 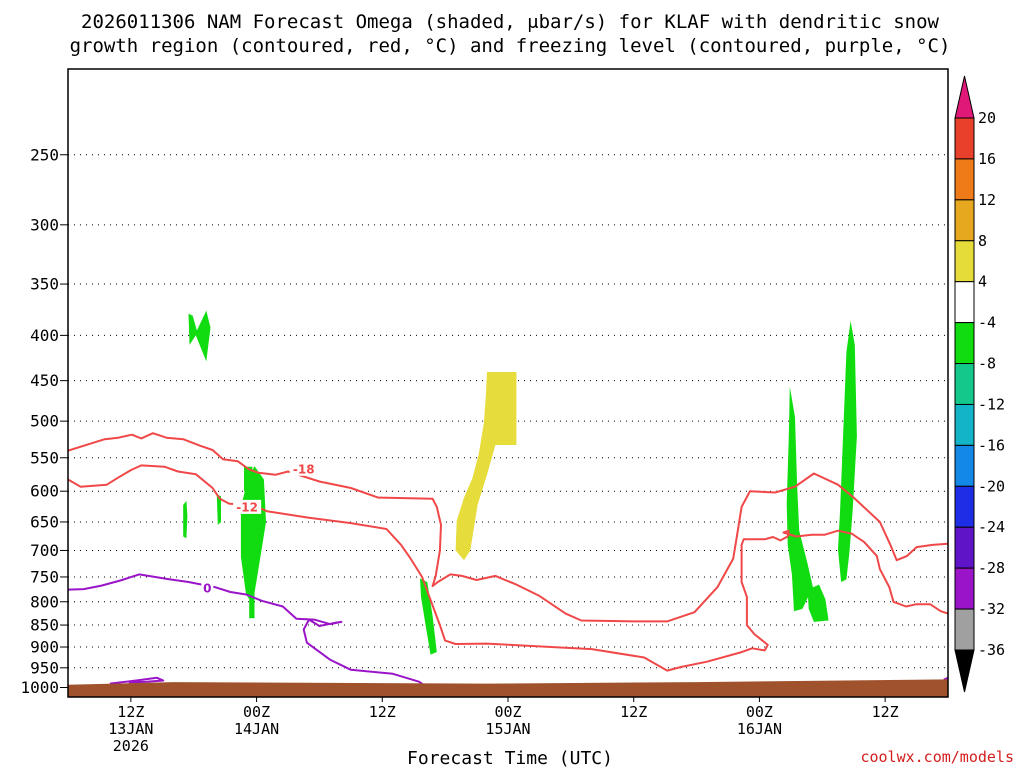 What do you see at coordinates (982, 282) in the screenshot?
I see `colorbar-label-4: 4` at bounding box center [982, 282].